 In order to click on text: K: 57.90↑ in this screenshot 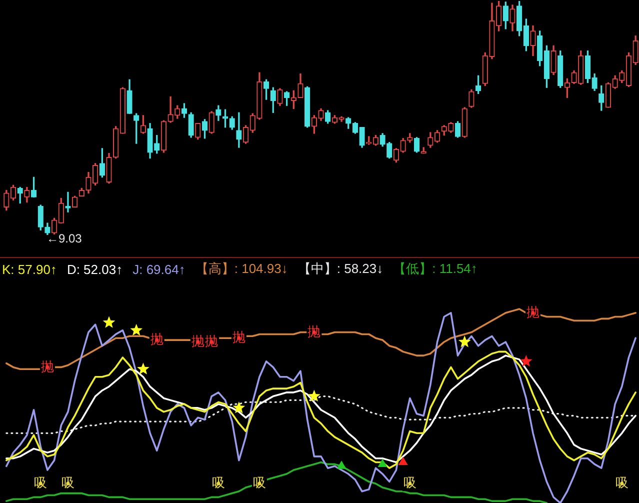, I will do `click(29, 269)`.